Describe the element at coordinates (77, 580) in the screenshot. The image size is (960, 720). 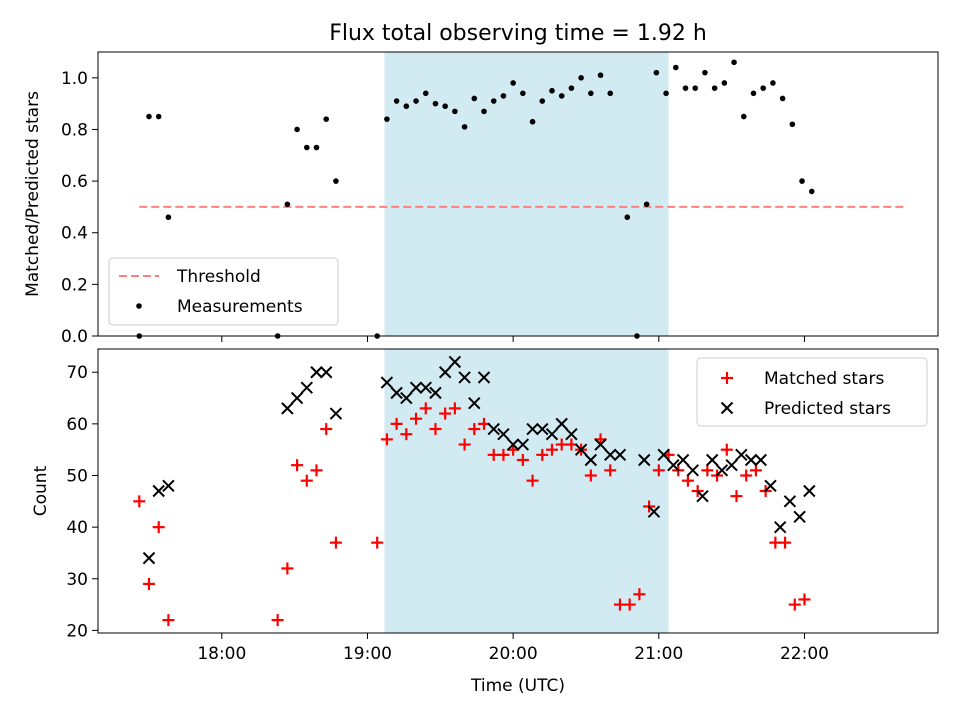
I see `y-tick-label: 30` at that location.